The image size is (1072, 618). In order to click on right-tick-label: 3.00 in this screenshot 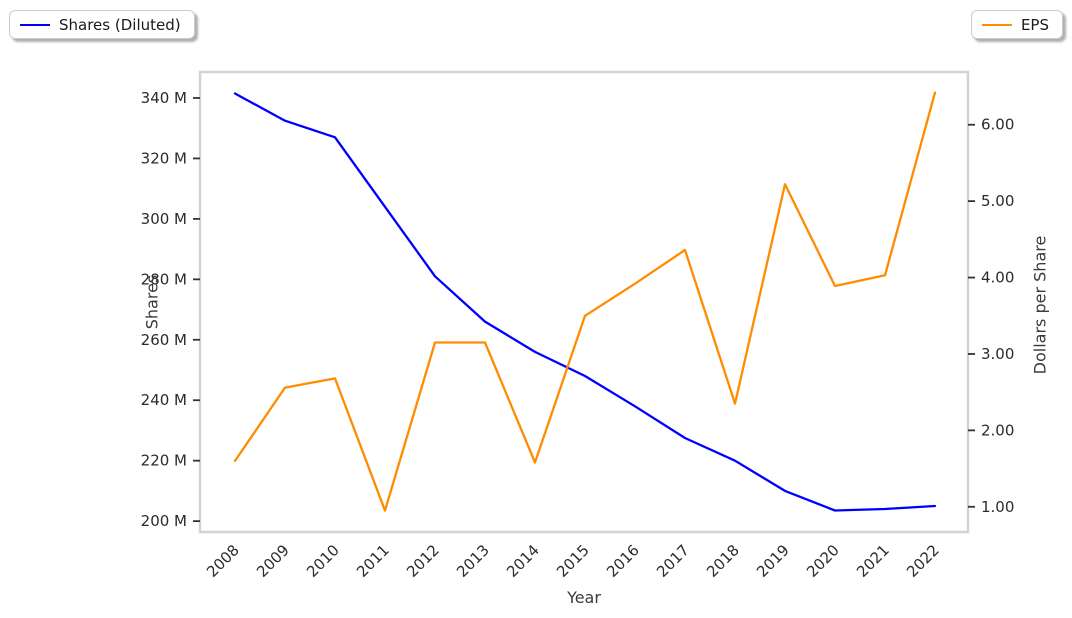, I will do `click(997, 354)`.